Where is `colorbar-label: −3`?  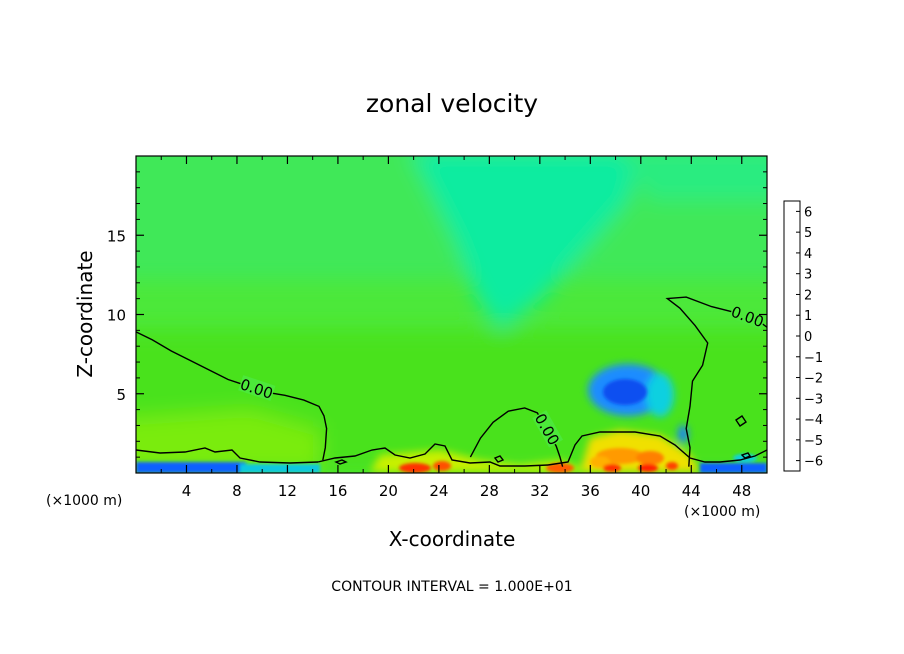
colorbar-label: −3 is located at coordinates (813, 399).